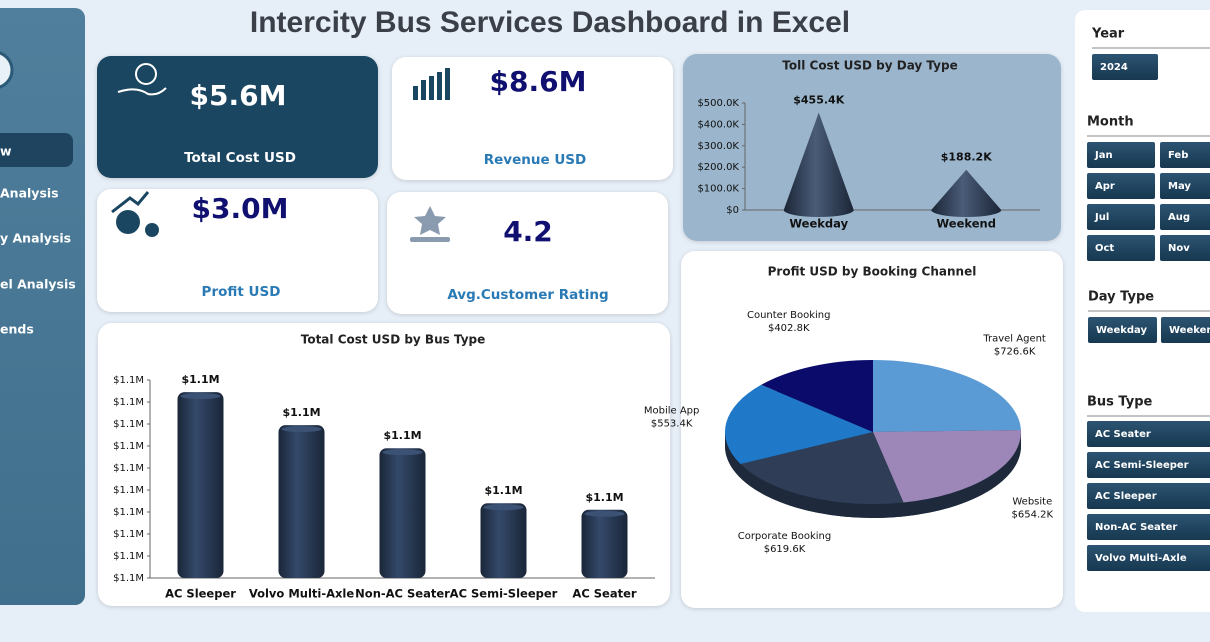 This screenshot has width=1210, height=642. What do you see at coordinates (1179, 217) in the screenshot?
I see `slicer-item: Aug` at bounding box center [1179, 217].